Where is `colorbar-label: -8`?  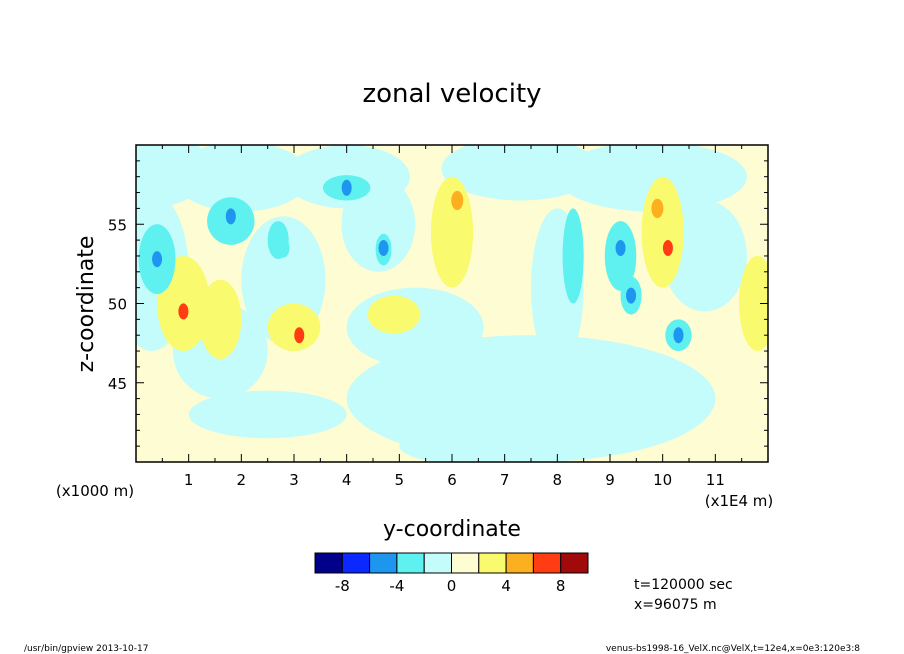 colorbar-label: -8 is located at coordinates (342, 586).